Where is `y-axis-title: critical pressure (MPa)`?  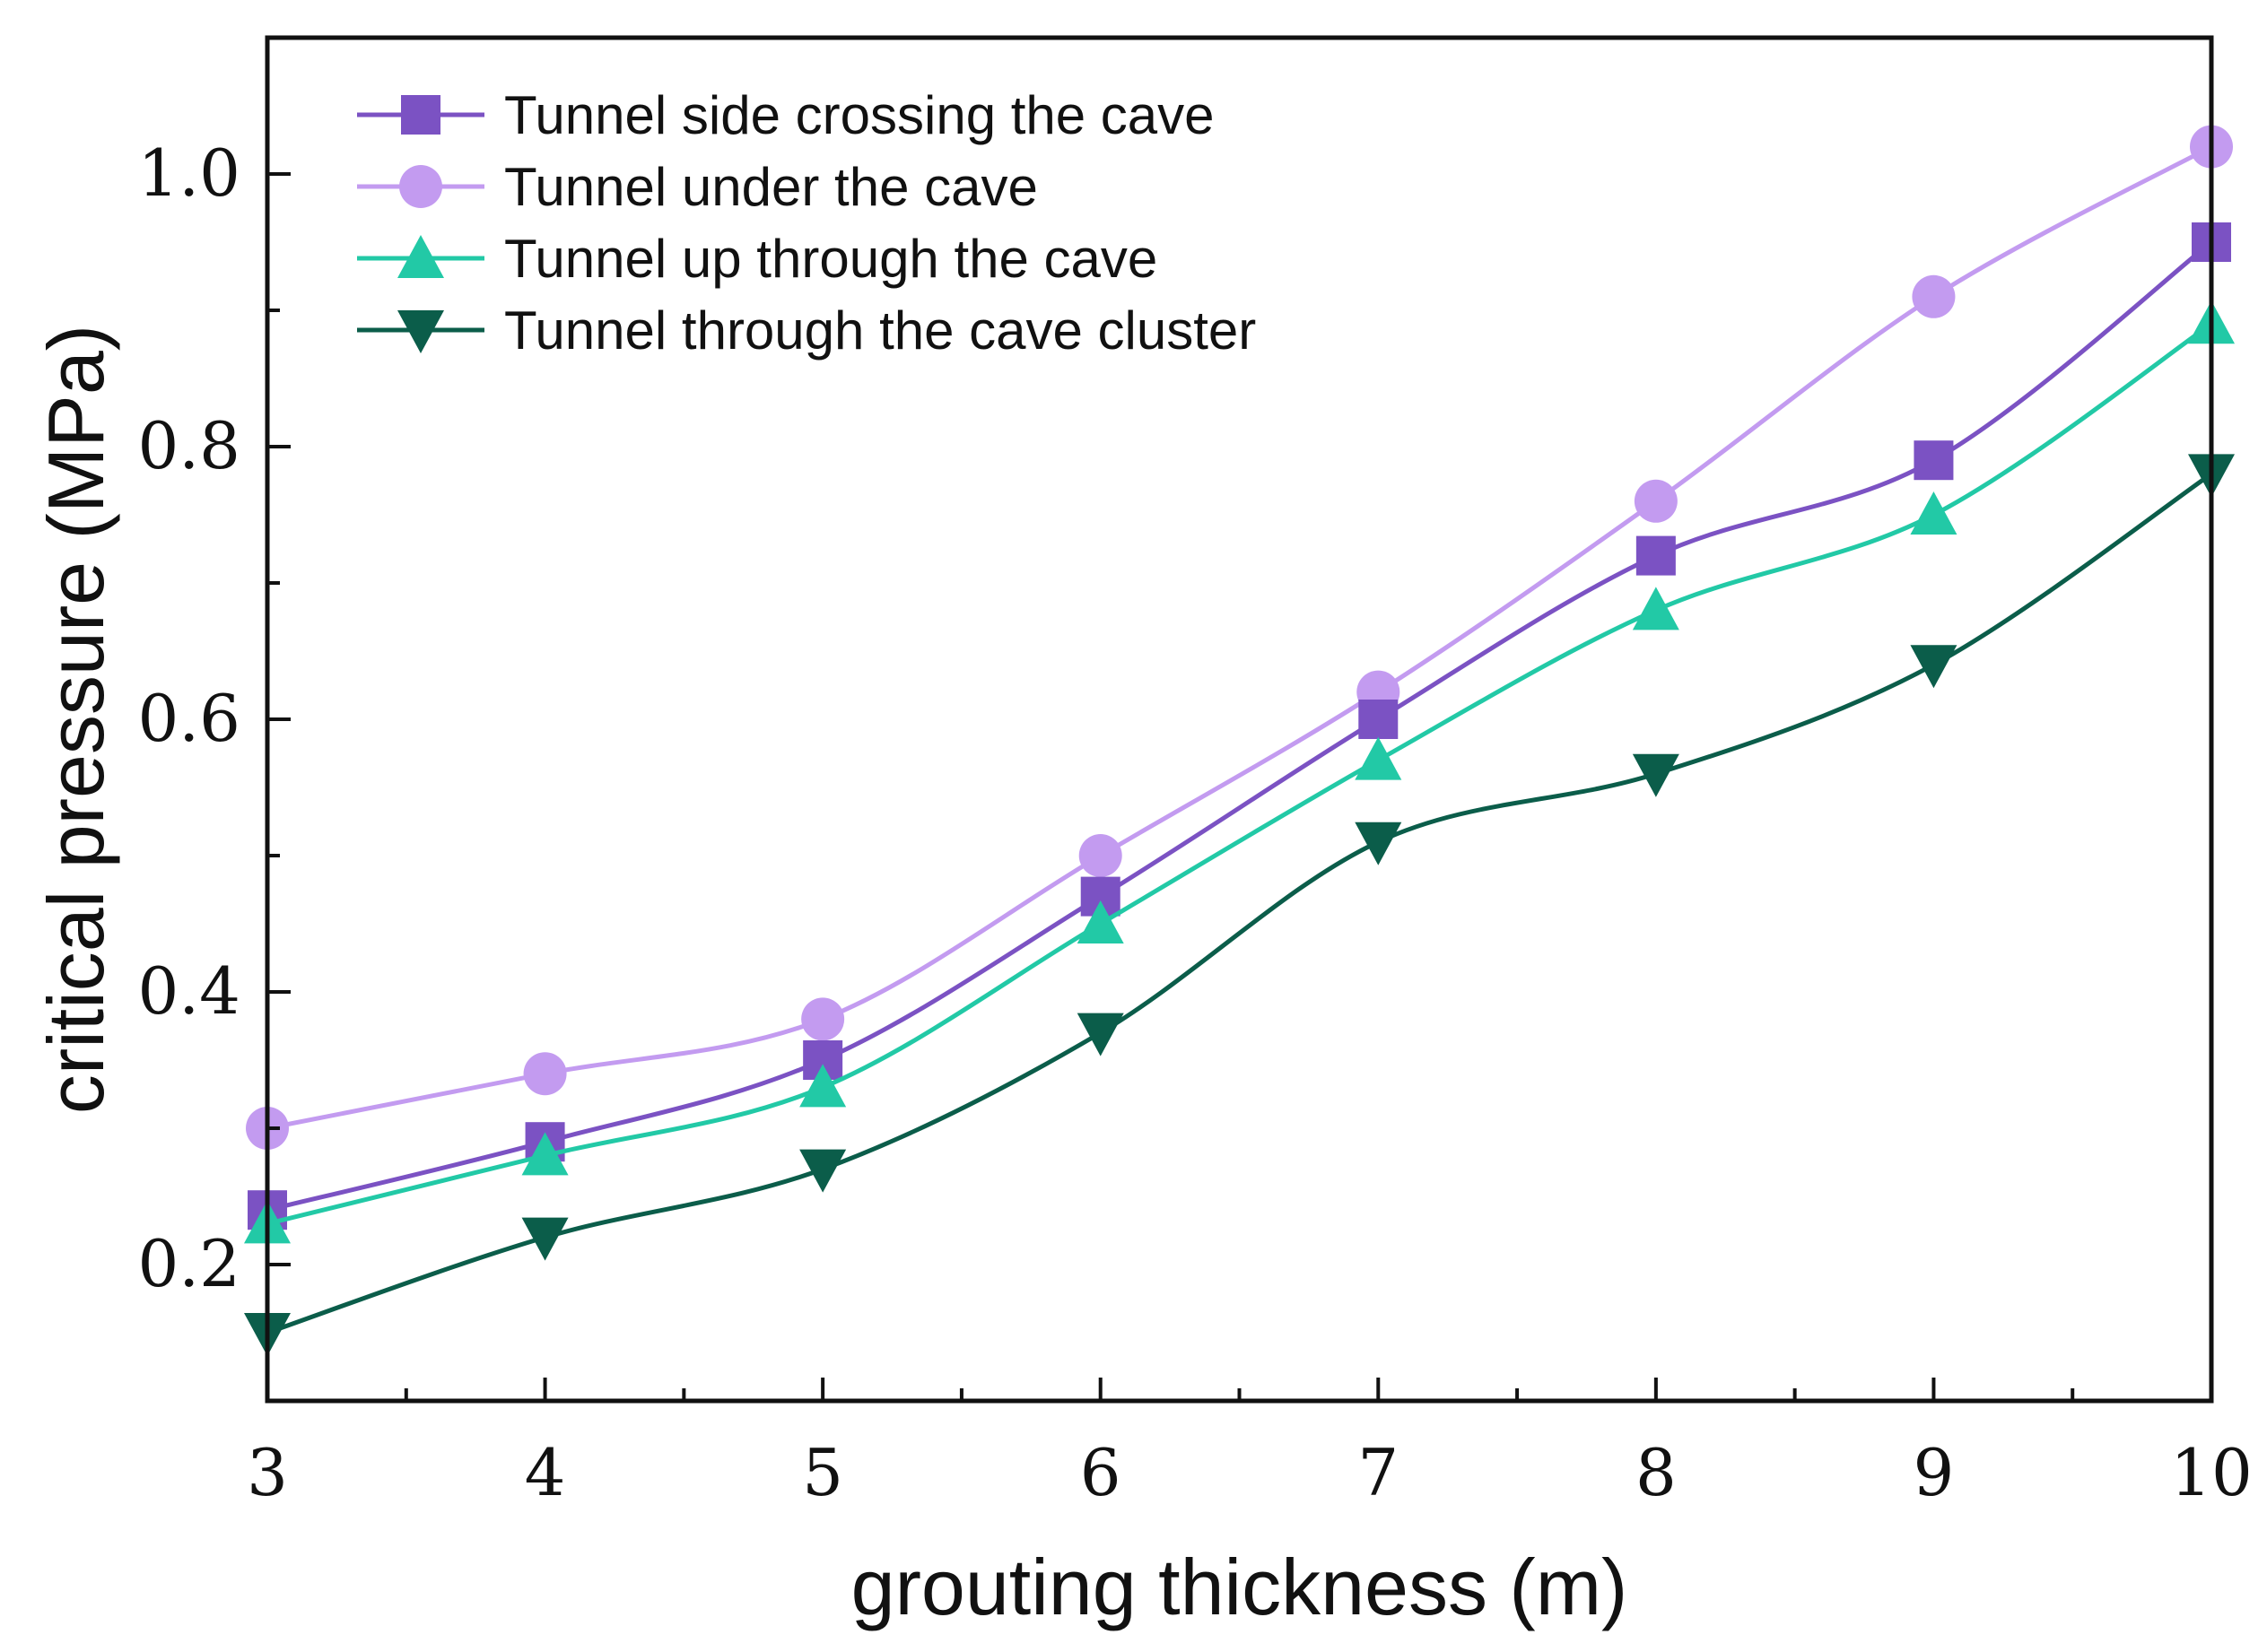 y-axis-title: critical pressure (MPa) is located at coordinates (75, 719).